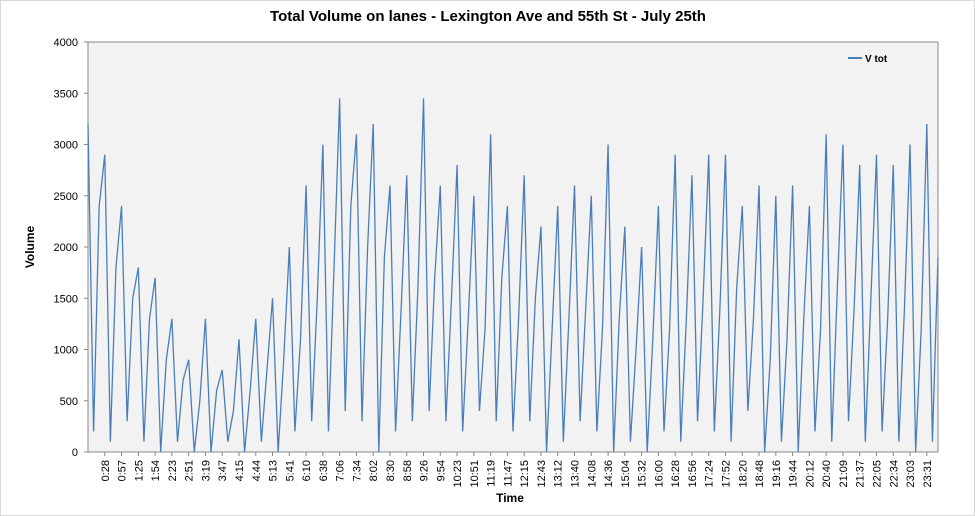 Image resolution: width=975 pixels, height=516 pixels. What do you see at coordinates (877, 474) in the screenshot?
I see `x-tick-label: 22:05` at bounding box center [877, 474].